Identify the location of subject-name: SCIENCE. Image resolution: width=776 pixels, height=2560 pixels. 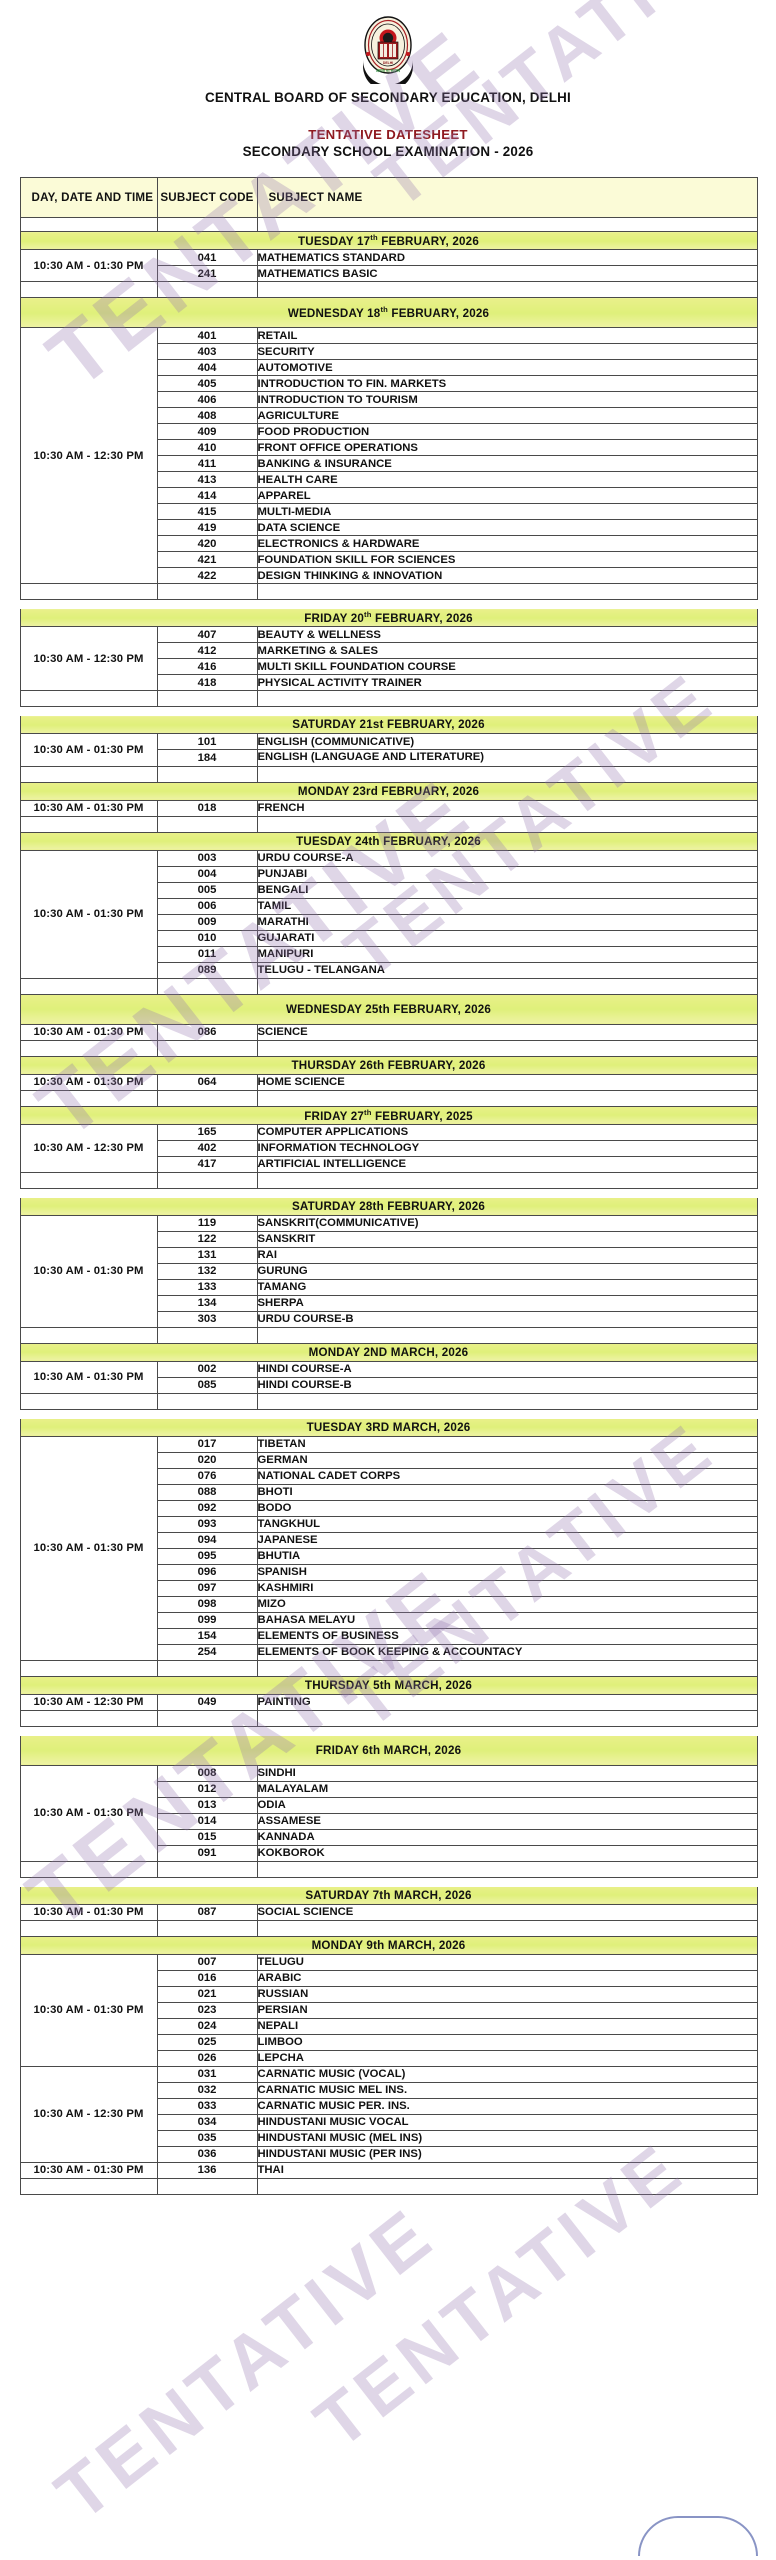
(507, 1032).